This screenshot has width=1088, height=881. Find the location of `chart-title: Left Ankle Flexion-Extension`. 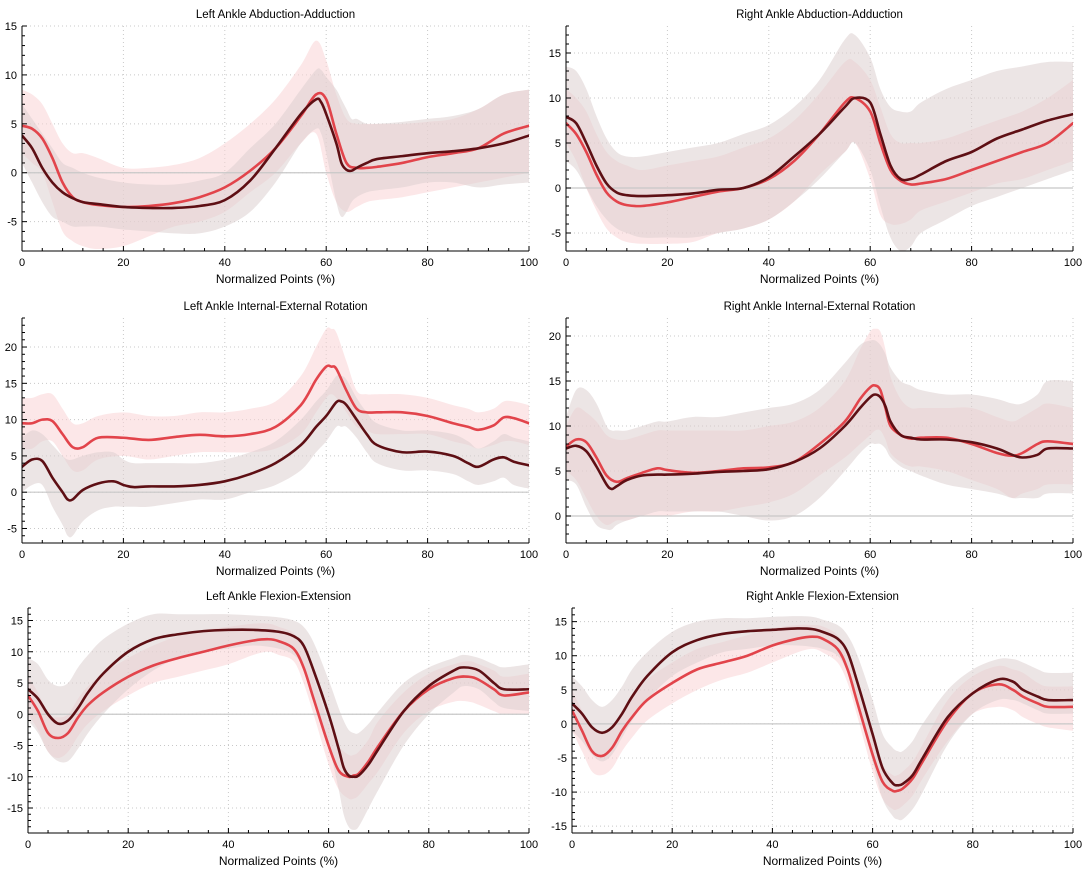

chart-title: Left Ankle Flexion-Extension is located at coordinates (278, 597).